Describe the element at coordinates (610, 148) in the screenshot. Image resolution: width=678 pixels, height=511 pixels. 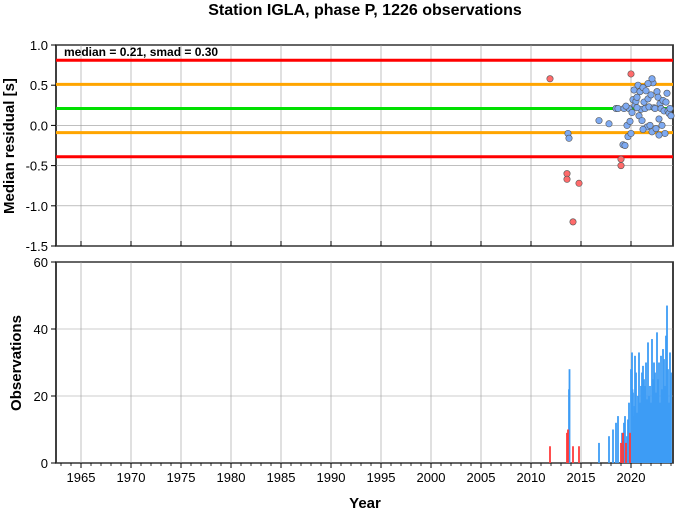
I see `residual-points` at that location.